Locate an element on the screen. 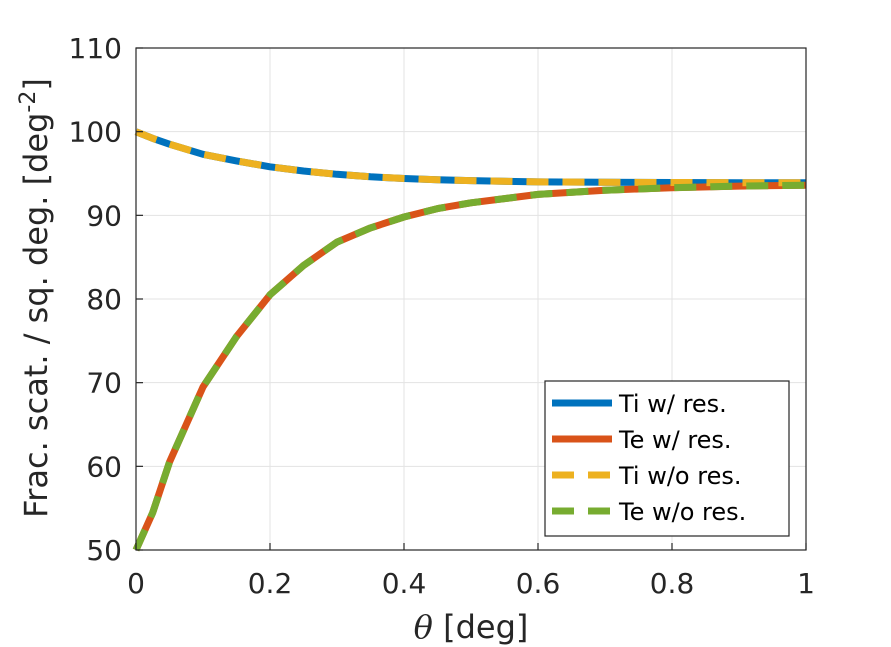  y-tick-label: 100 is located at coordinates (95, 132).